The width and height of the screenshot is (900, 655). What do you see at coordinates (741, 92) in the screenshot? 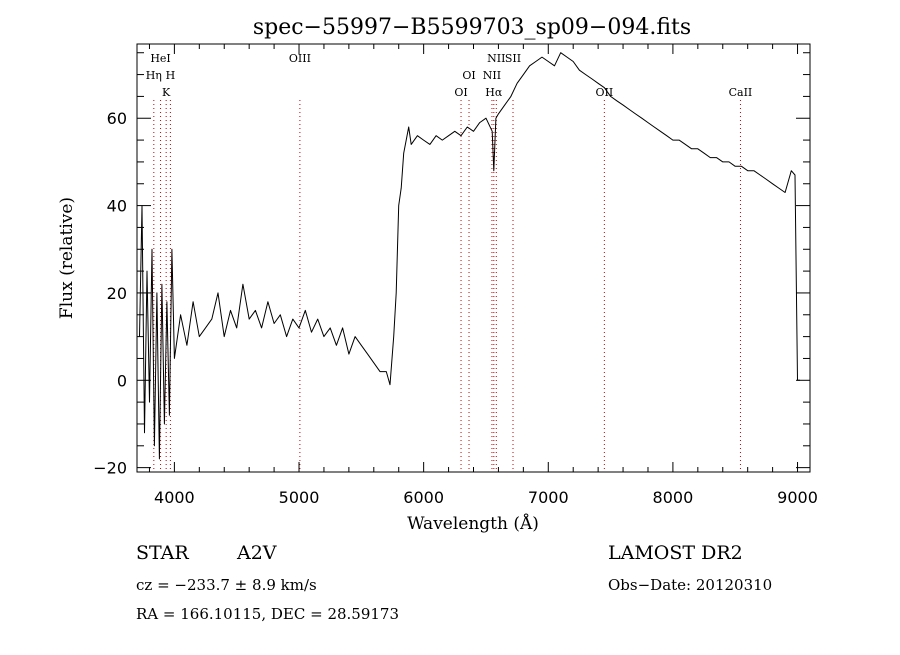
I see `spectral-line-label: CaII` at bounding box center [741, 92].